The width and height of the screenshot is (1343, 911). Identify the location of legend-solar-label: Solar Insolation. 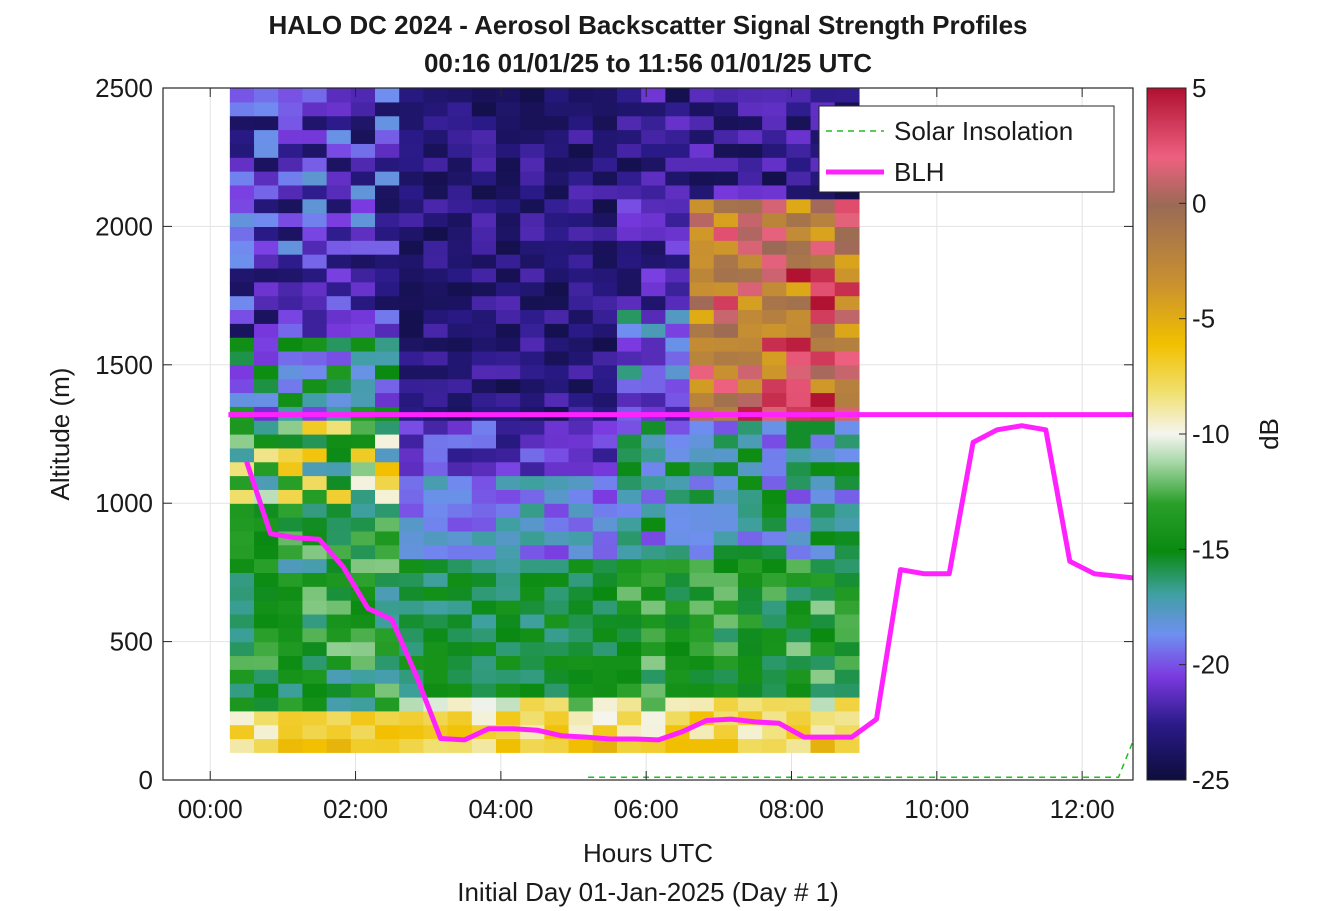
(983, 131).